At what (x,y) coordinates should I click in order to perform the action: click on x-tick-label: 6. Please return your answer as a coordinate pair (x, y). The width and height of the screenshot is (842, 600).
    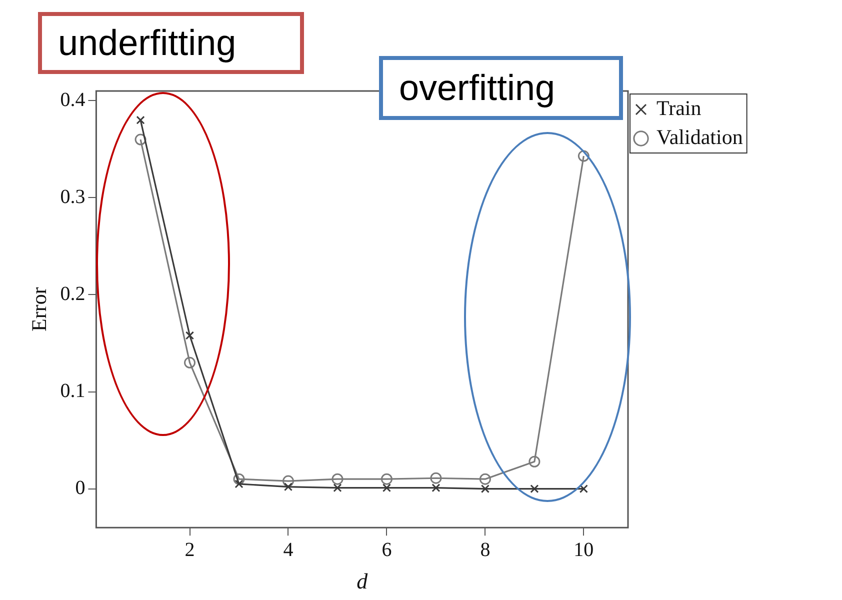
    Looking at the image, I should click on (387, 549).